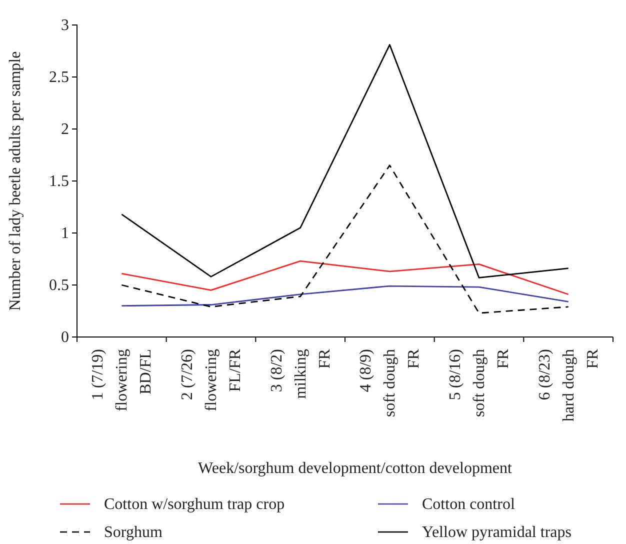 This screenshot has width=626, height=544. What do you see at coordinates (65, 129) in the screenshot?
I see `y-tick-label: 2` at bounding box center [65, 129].